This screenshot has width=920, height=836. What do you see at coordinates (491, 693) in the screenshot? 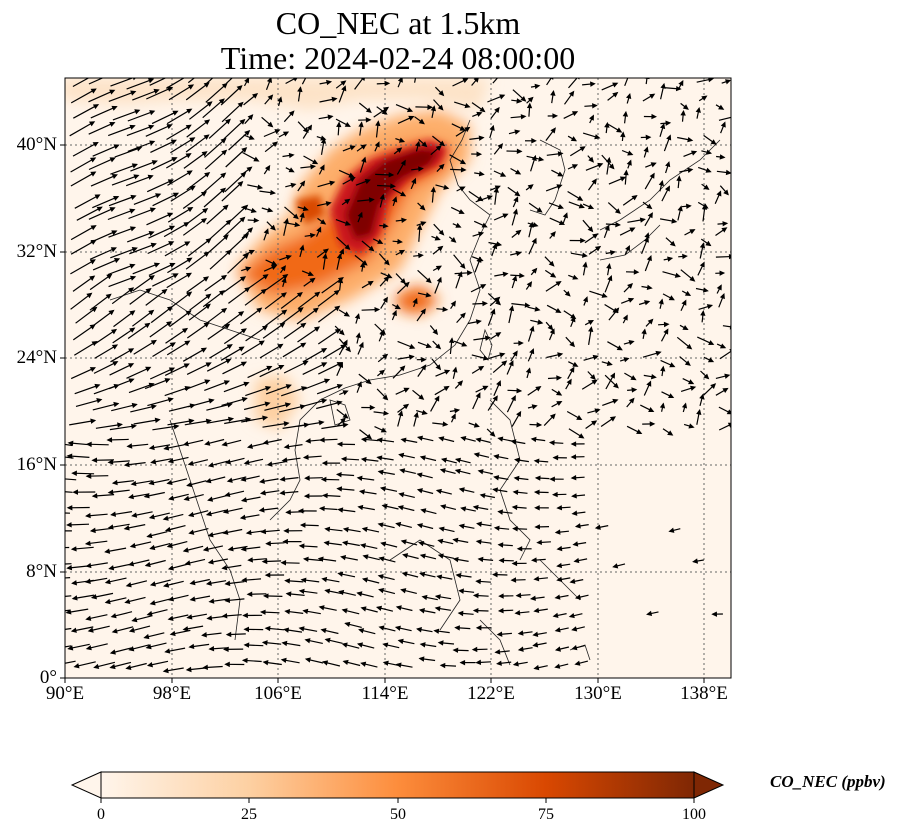
I see `lon-label-122e: 122°E` at bounding box center [491, 693].